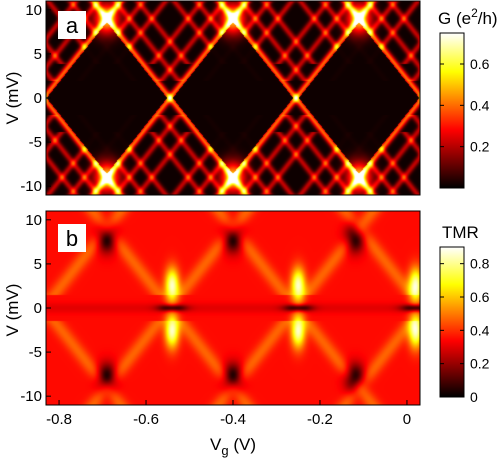 This screenshot has width=498, height=463. What do you see at coordinates (320, 419) in the screenshot?
I see `x-axis-tick-label: -0.2` at bounding box center [320, 419].